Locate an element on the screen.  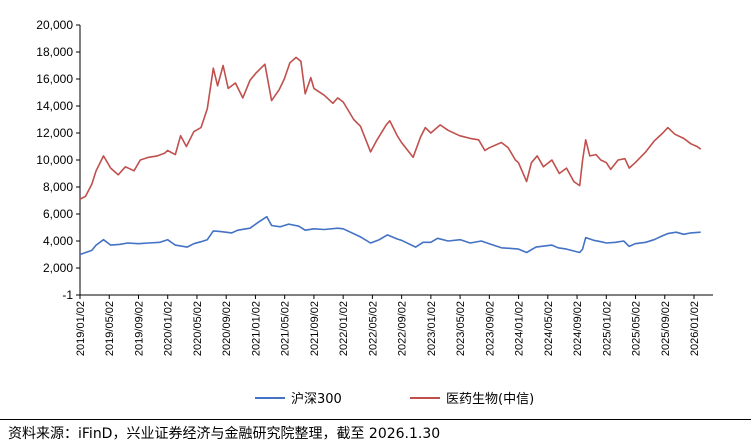
x-tick-label: 2021/01/02 is located at coordinates (256, 328).